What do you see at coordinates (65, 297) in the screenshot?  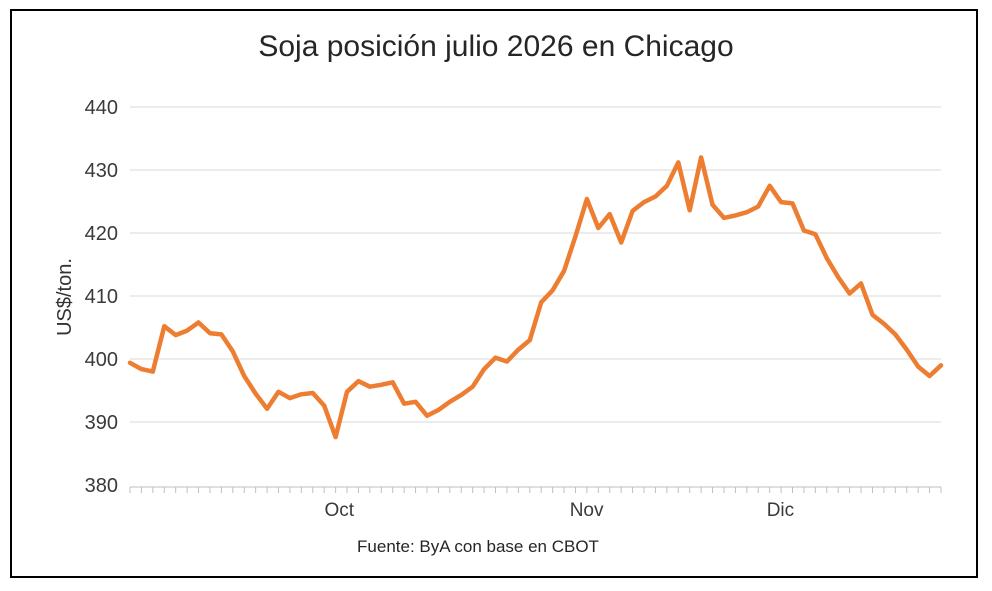 I see `y-axis-title: US$/ton.` at bounding box center [65, 297].